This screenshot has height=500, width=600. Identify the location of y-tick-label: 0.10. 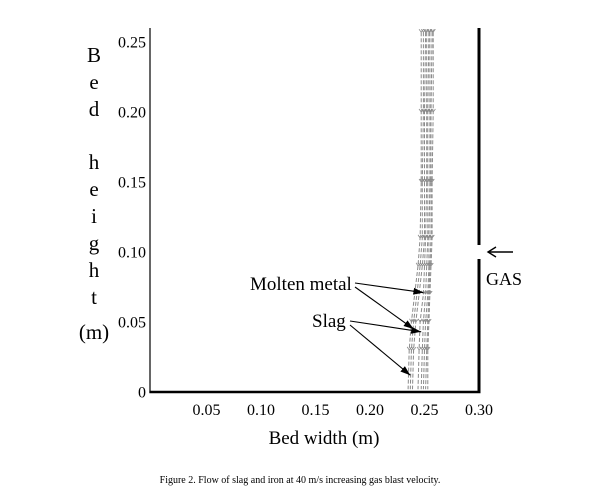
(132, 253).